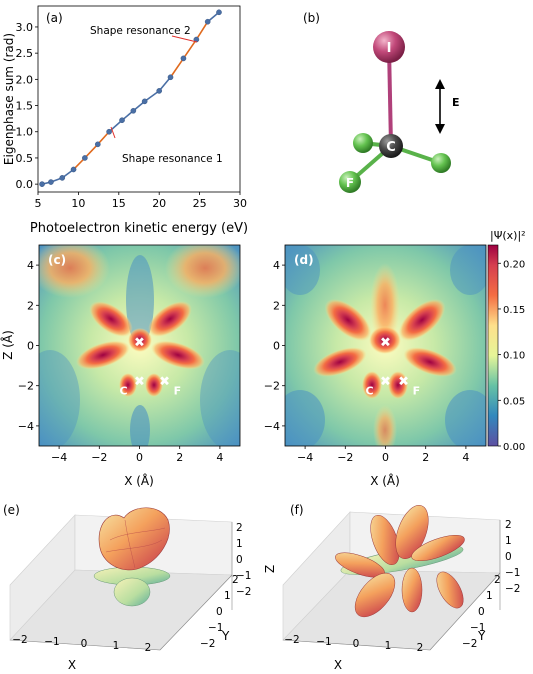 Image resolution: width=533 pixels, height=674 pixels. What do you see at coordinates (385, 480) in the screenshot?
I see `panel-d-xlabel: X (Å)` at bounding box center [385, 480].